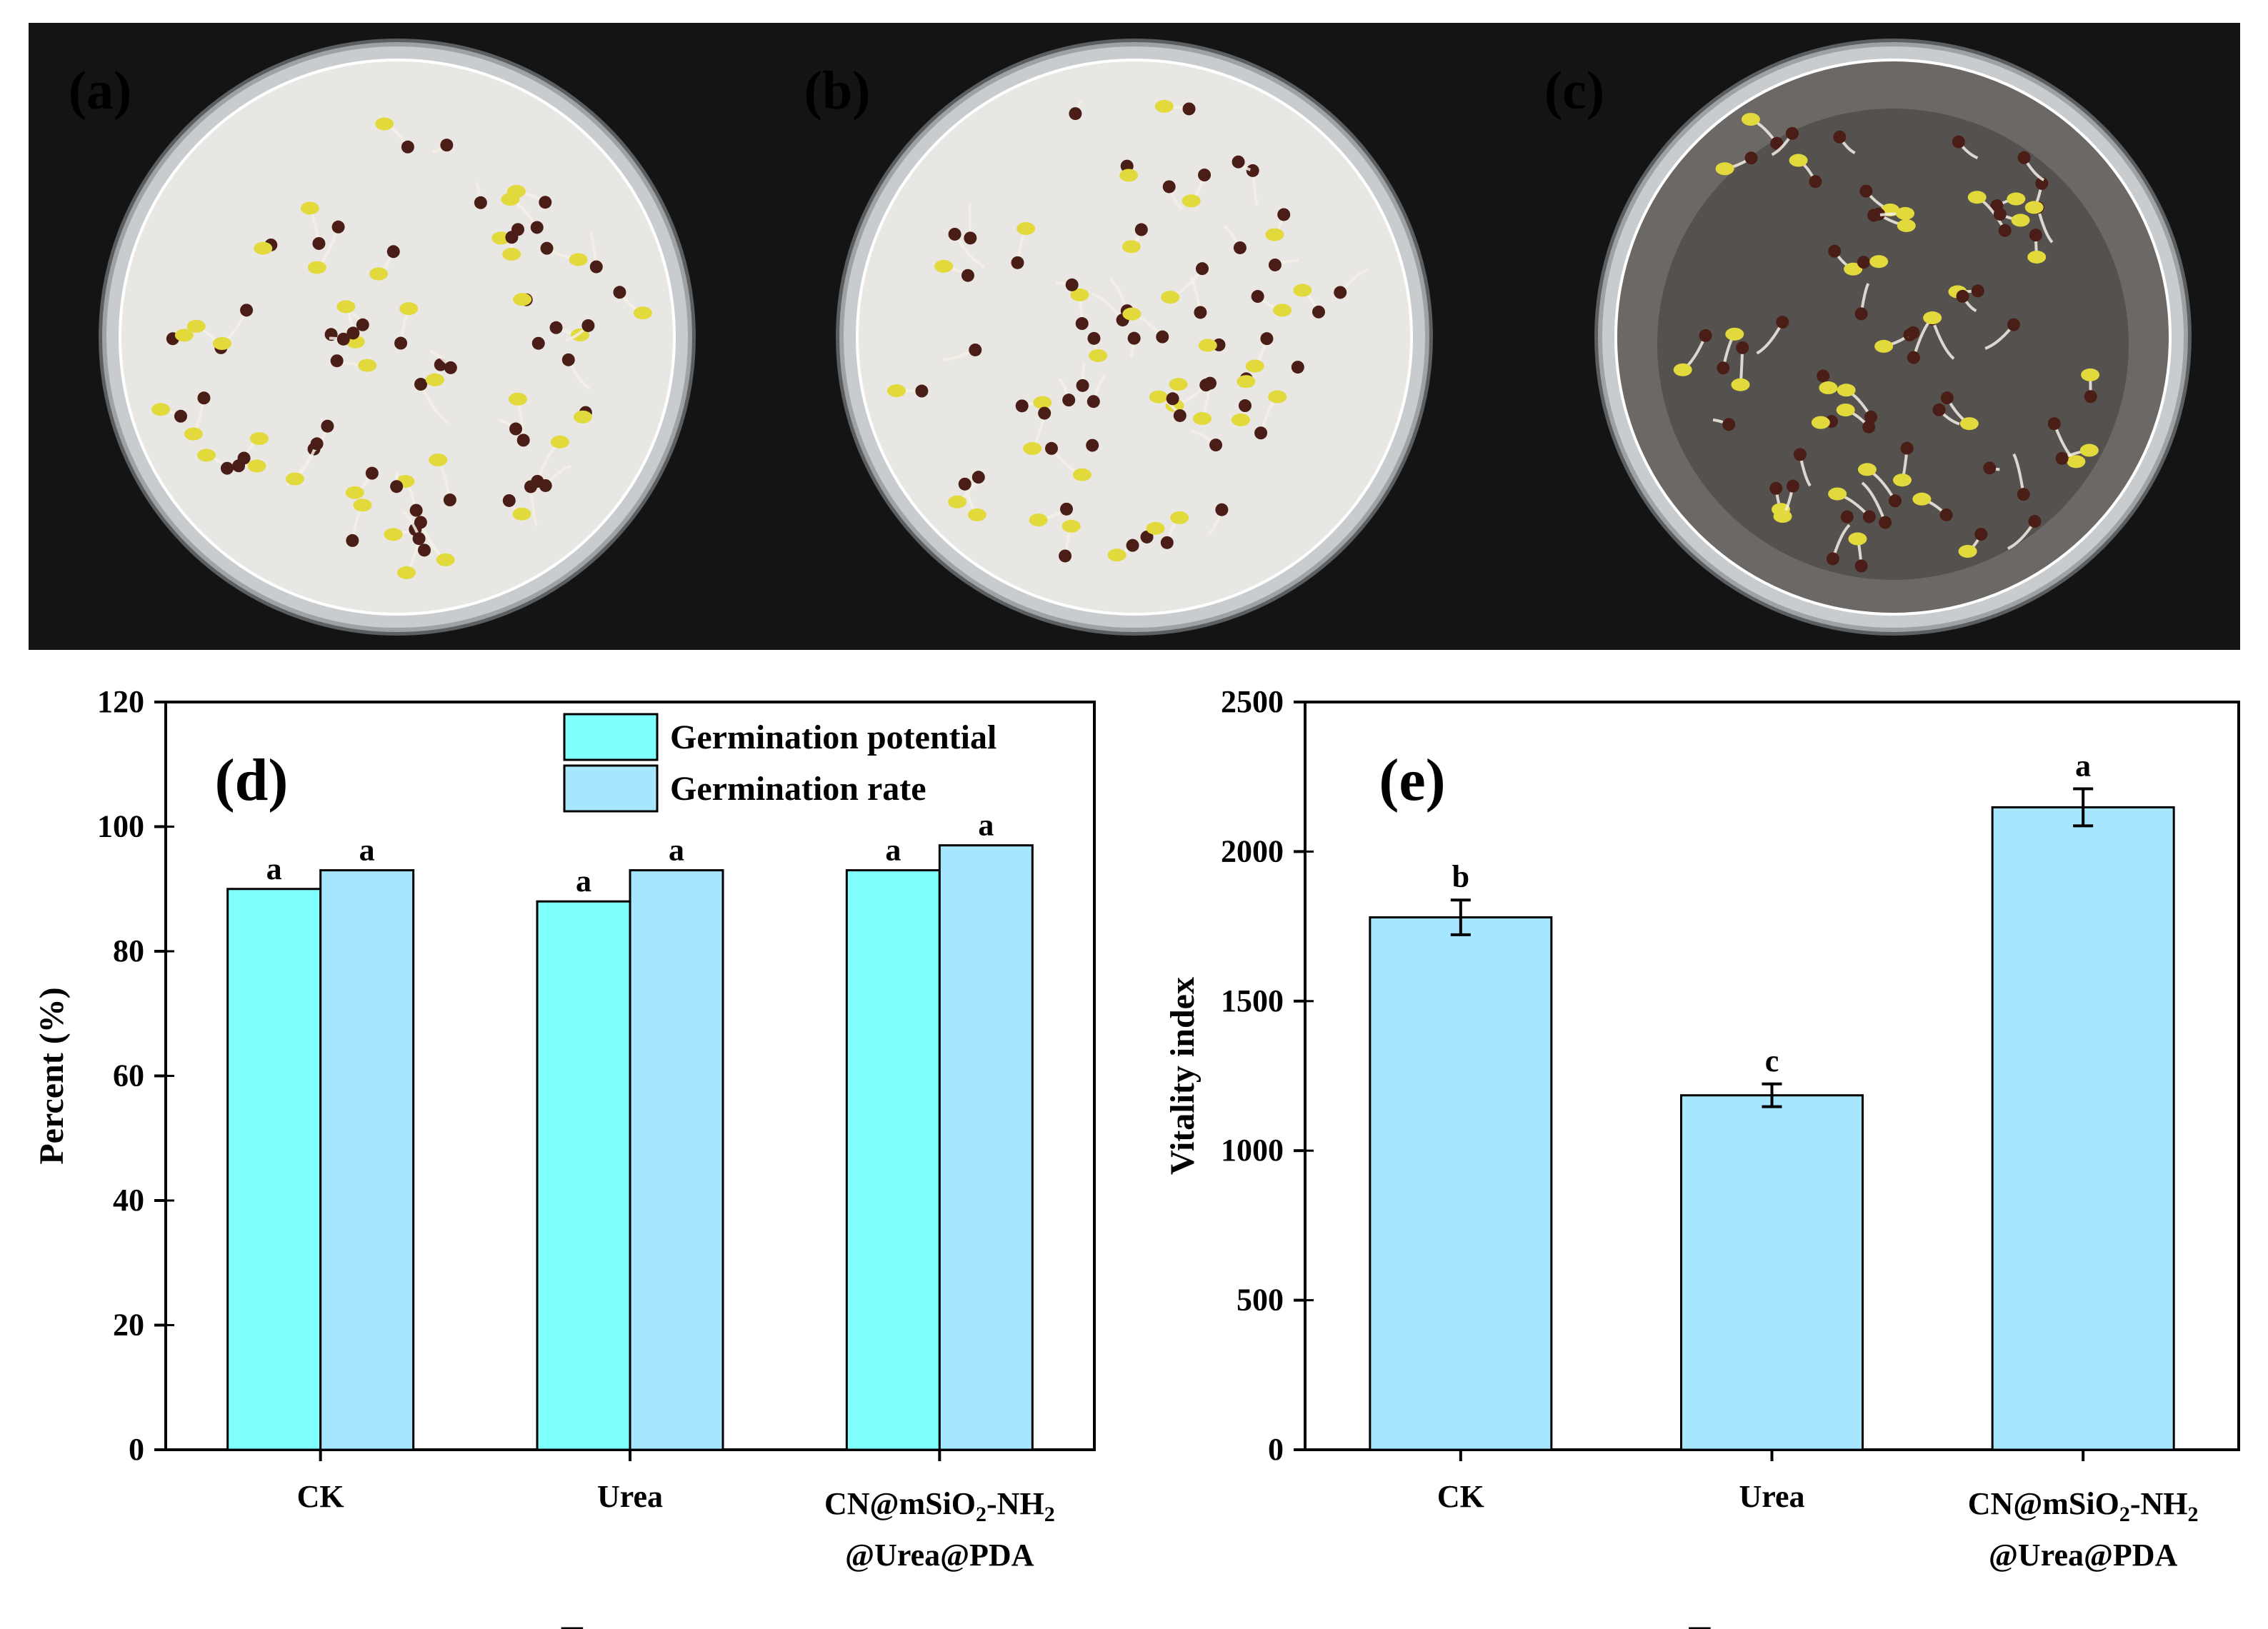 The height and width of the screenshot is (1629, 2268). Describe the element at coordinates (320, 1497) in the screenshot. I see `x-tick-label: CK` at that location.